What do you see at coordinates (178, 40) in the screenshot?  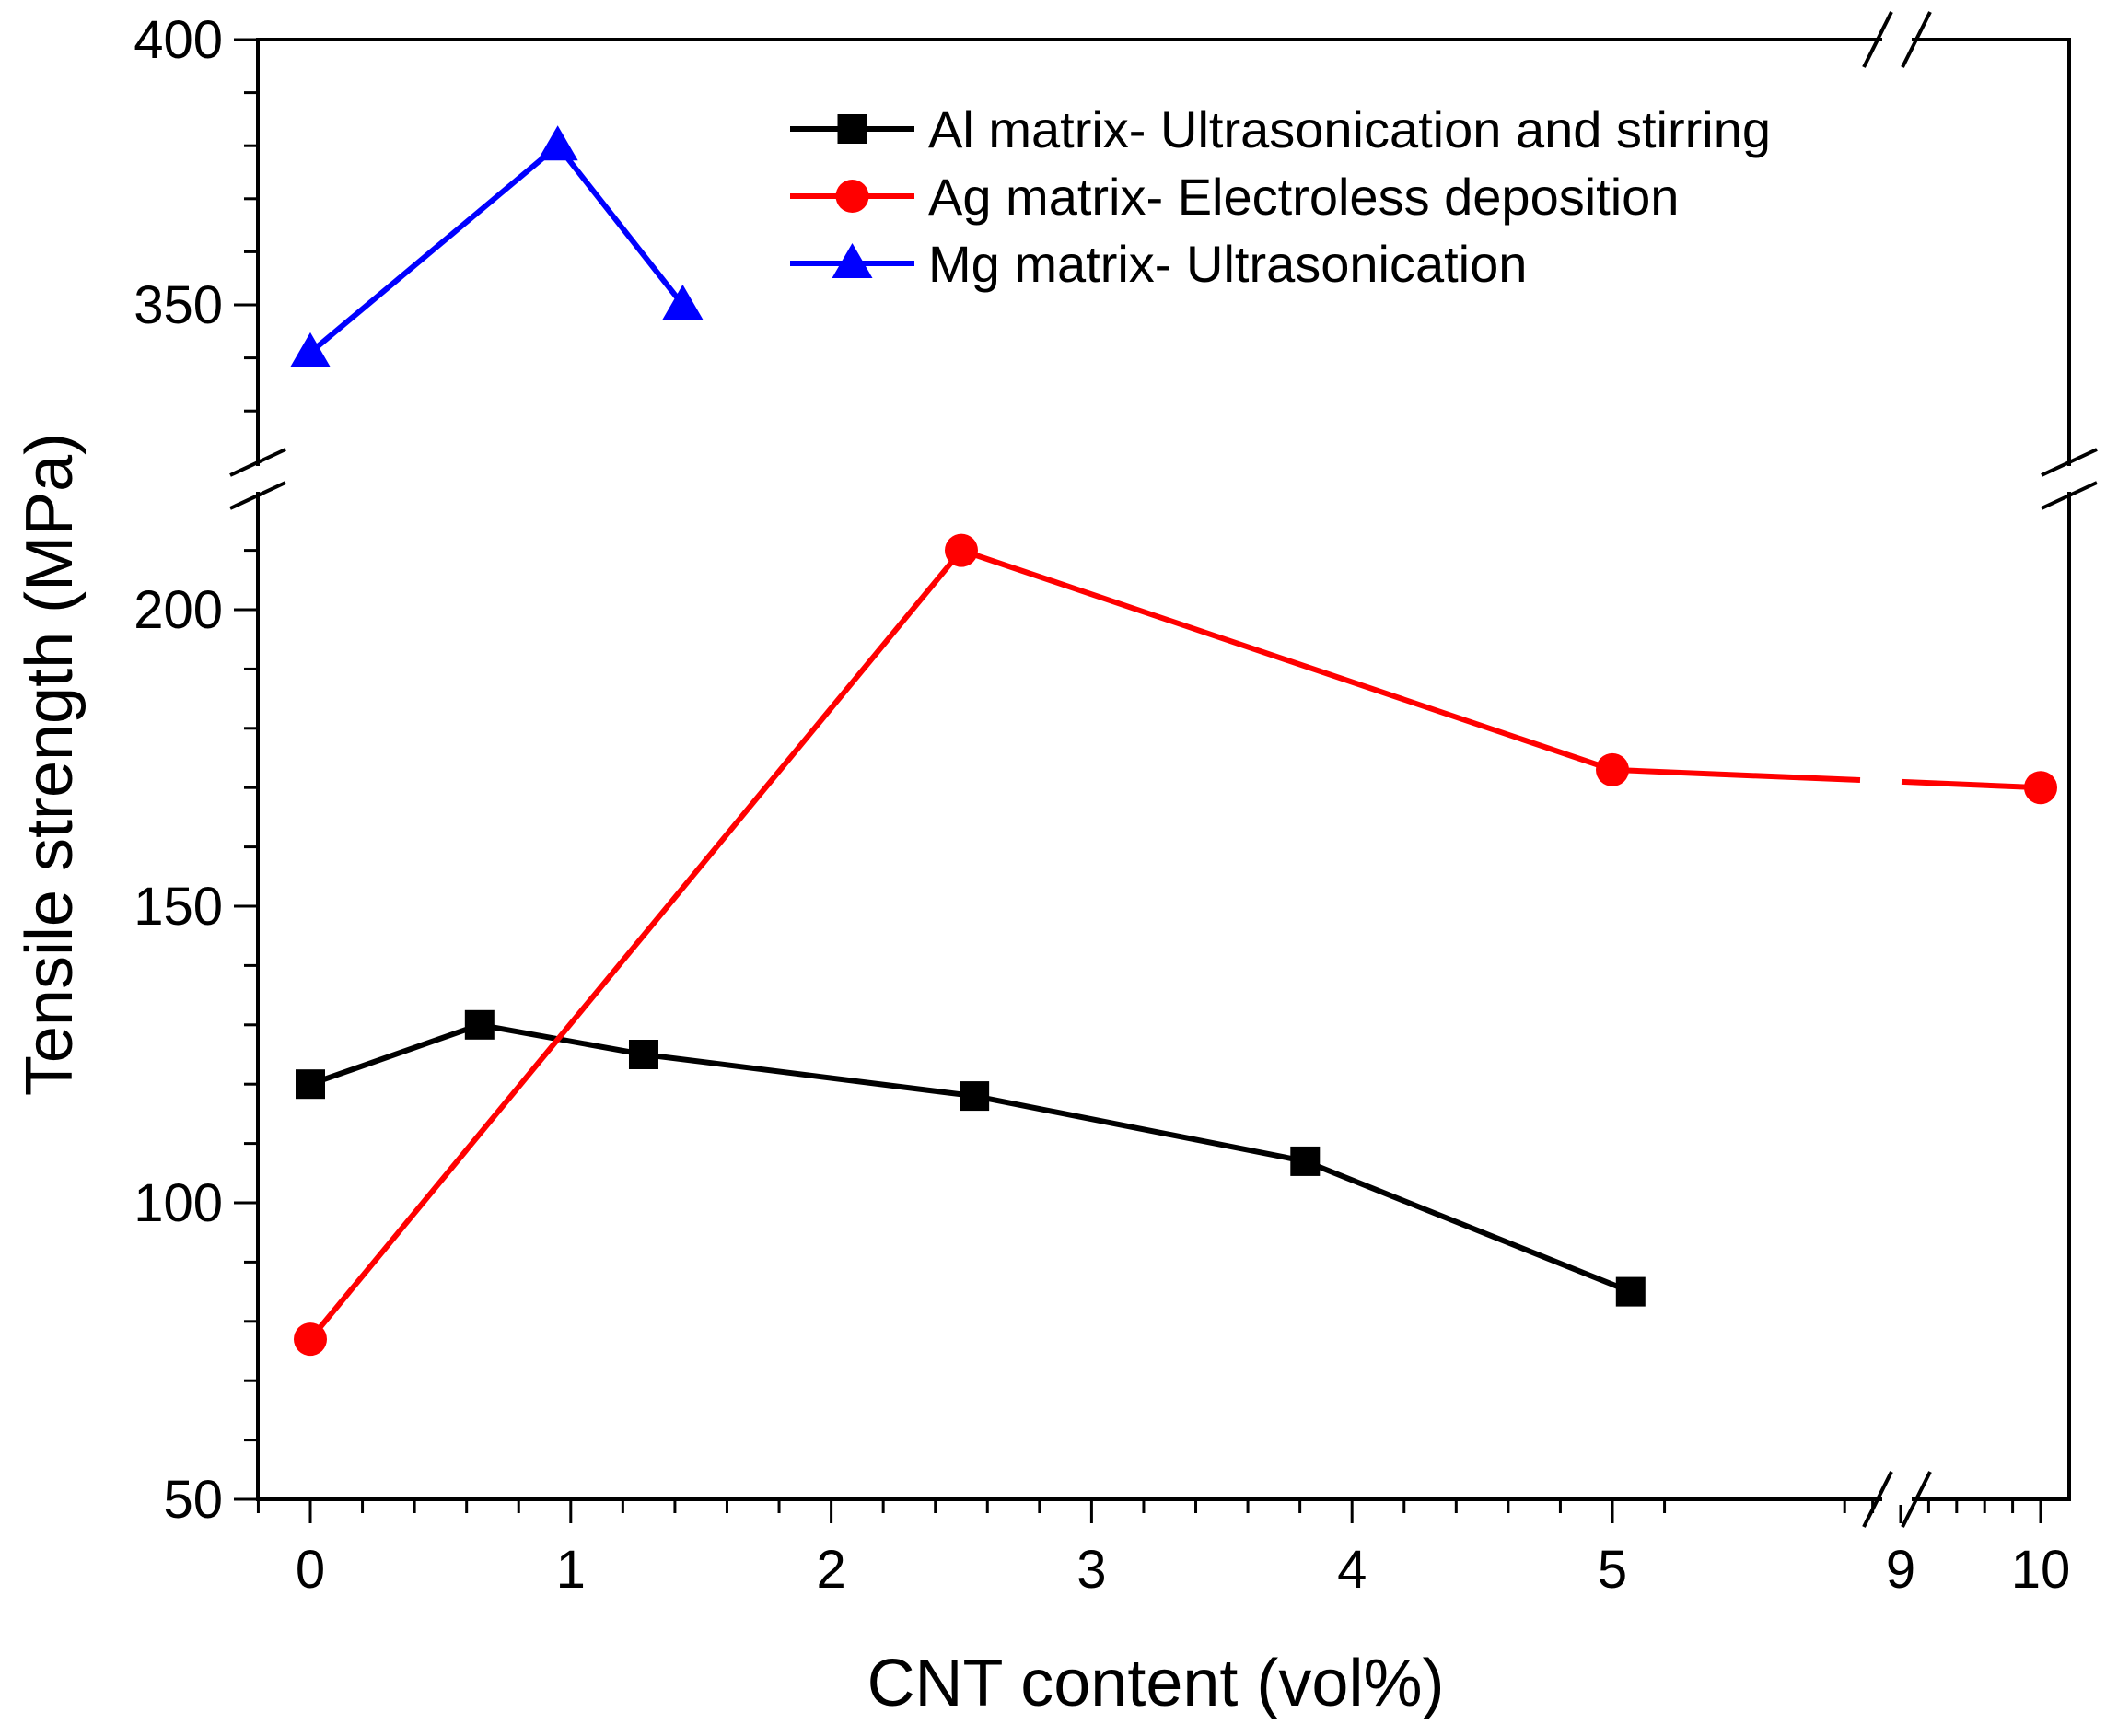 I see `y-tick-label: 400` at bounding box center [178, 40].